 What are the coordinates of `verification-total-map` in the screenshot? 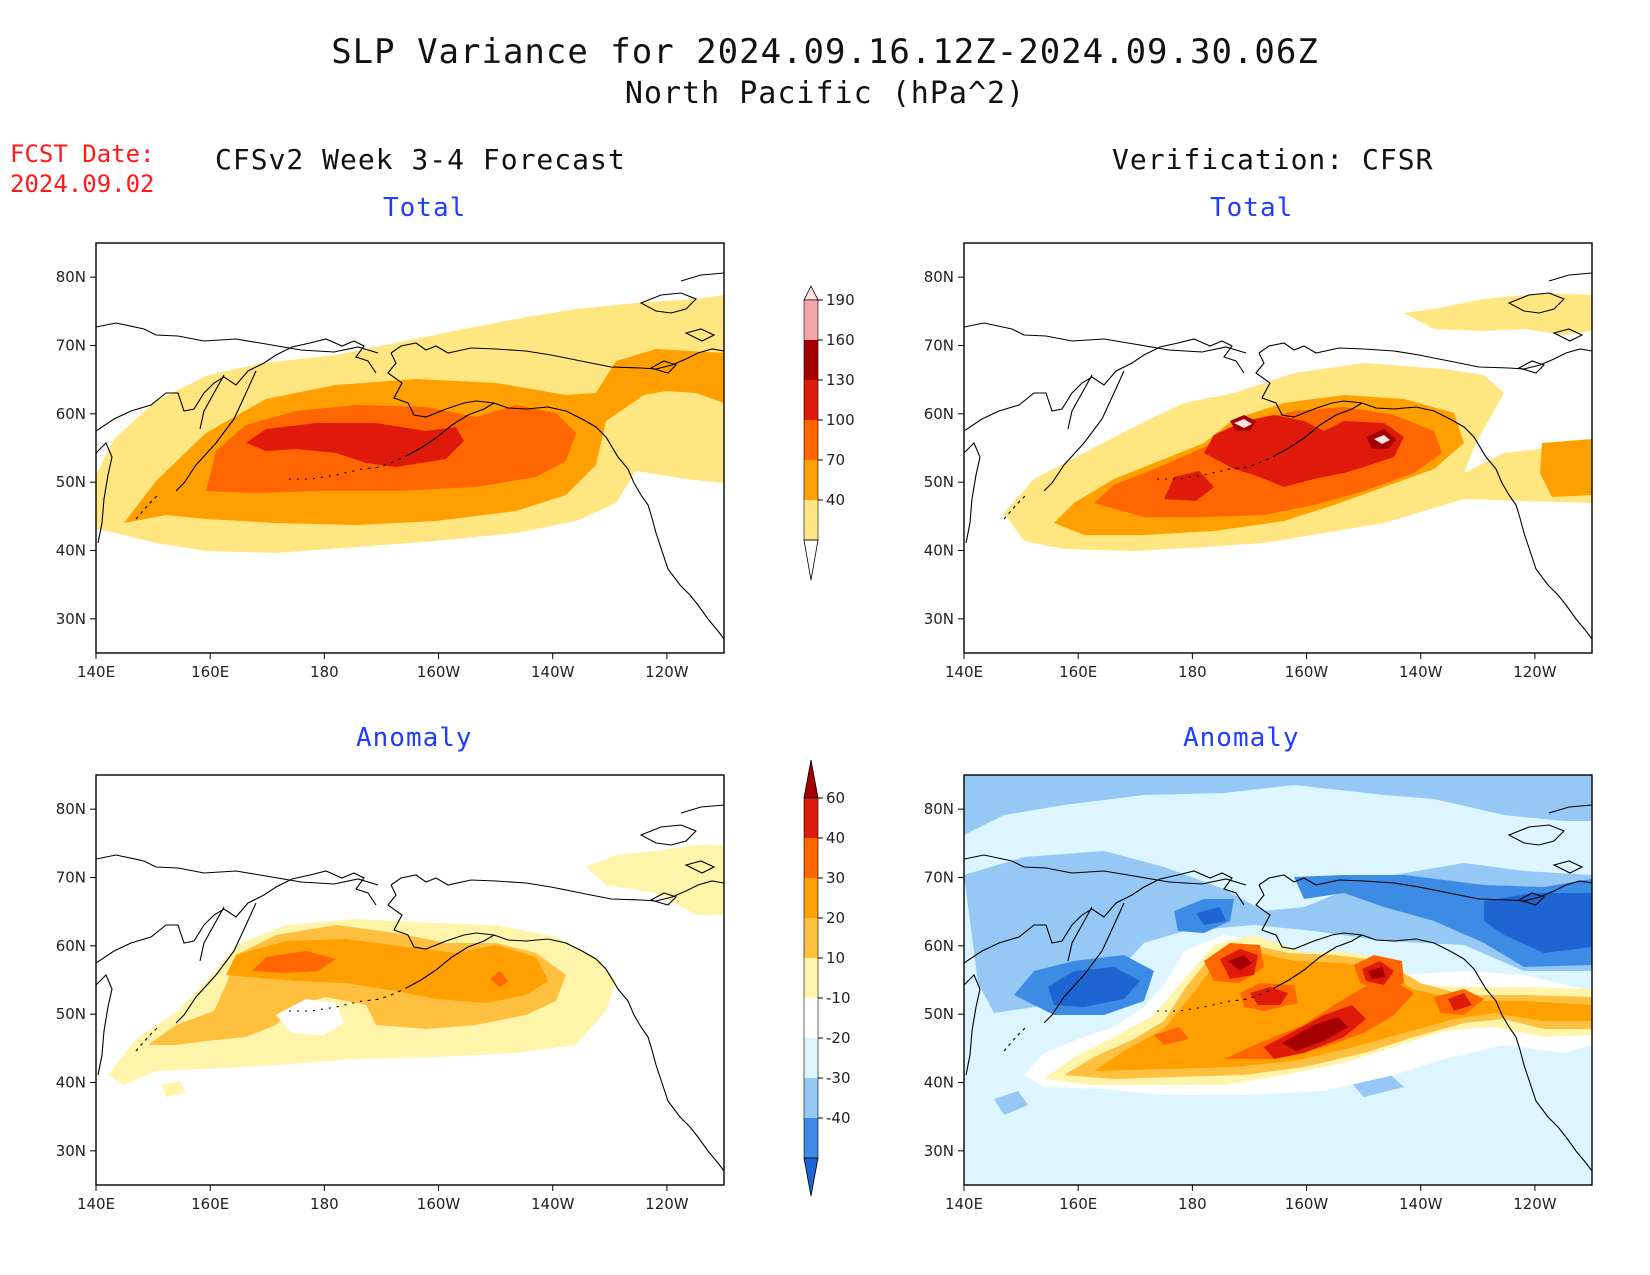 It's located at (1278, 448).